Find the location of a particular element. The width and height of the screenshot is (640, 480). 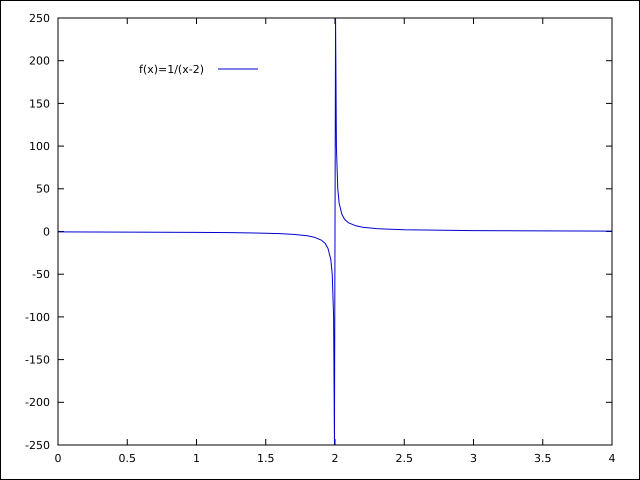

x-tick-label: 4 is located at coordinates (612, 458).